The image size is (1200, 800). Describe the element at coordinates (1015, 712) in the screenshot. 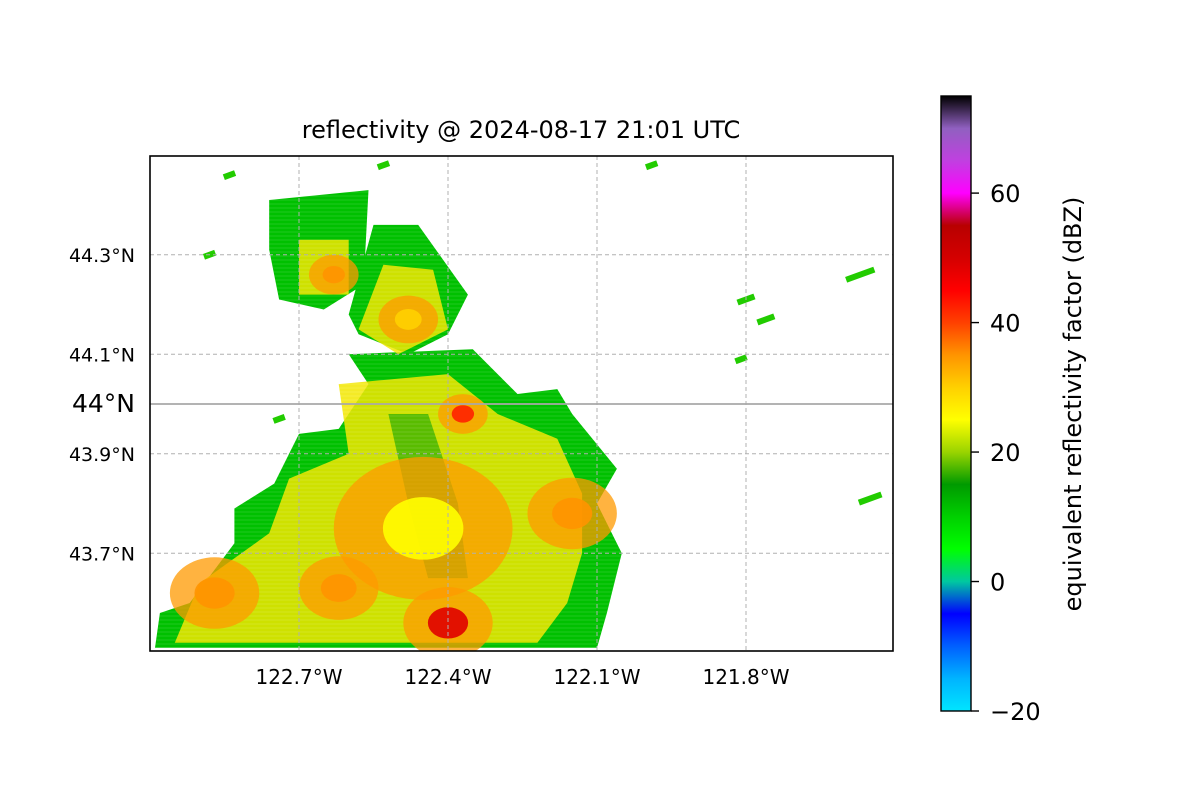

I see `colorbar-tick-label: −20` at that location.